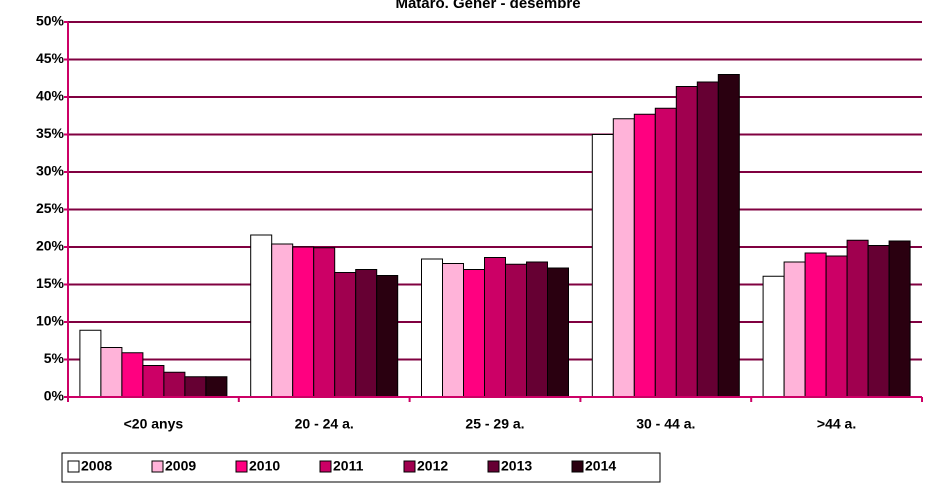 The width and height of the screenshot is (927, 485). Describe the element at coordinates (264, 466) in the screenshot. I see `legend-label: 2010` at that location.